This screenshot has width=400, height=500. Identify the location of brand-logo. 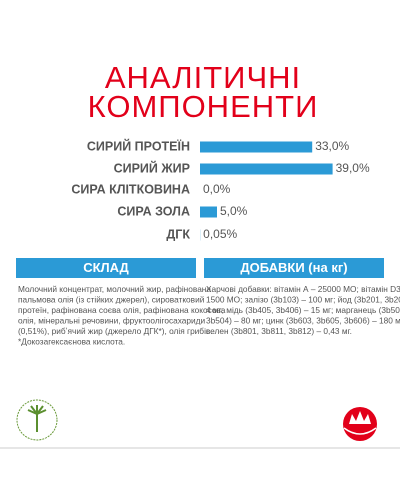
(360, 424).